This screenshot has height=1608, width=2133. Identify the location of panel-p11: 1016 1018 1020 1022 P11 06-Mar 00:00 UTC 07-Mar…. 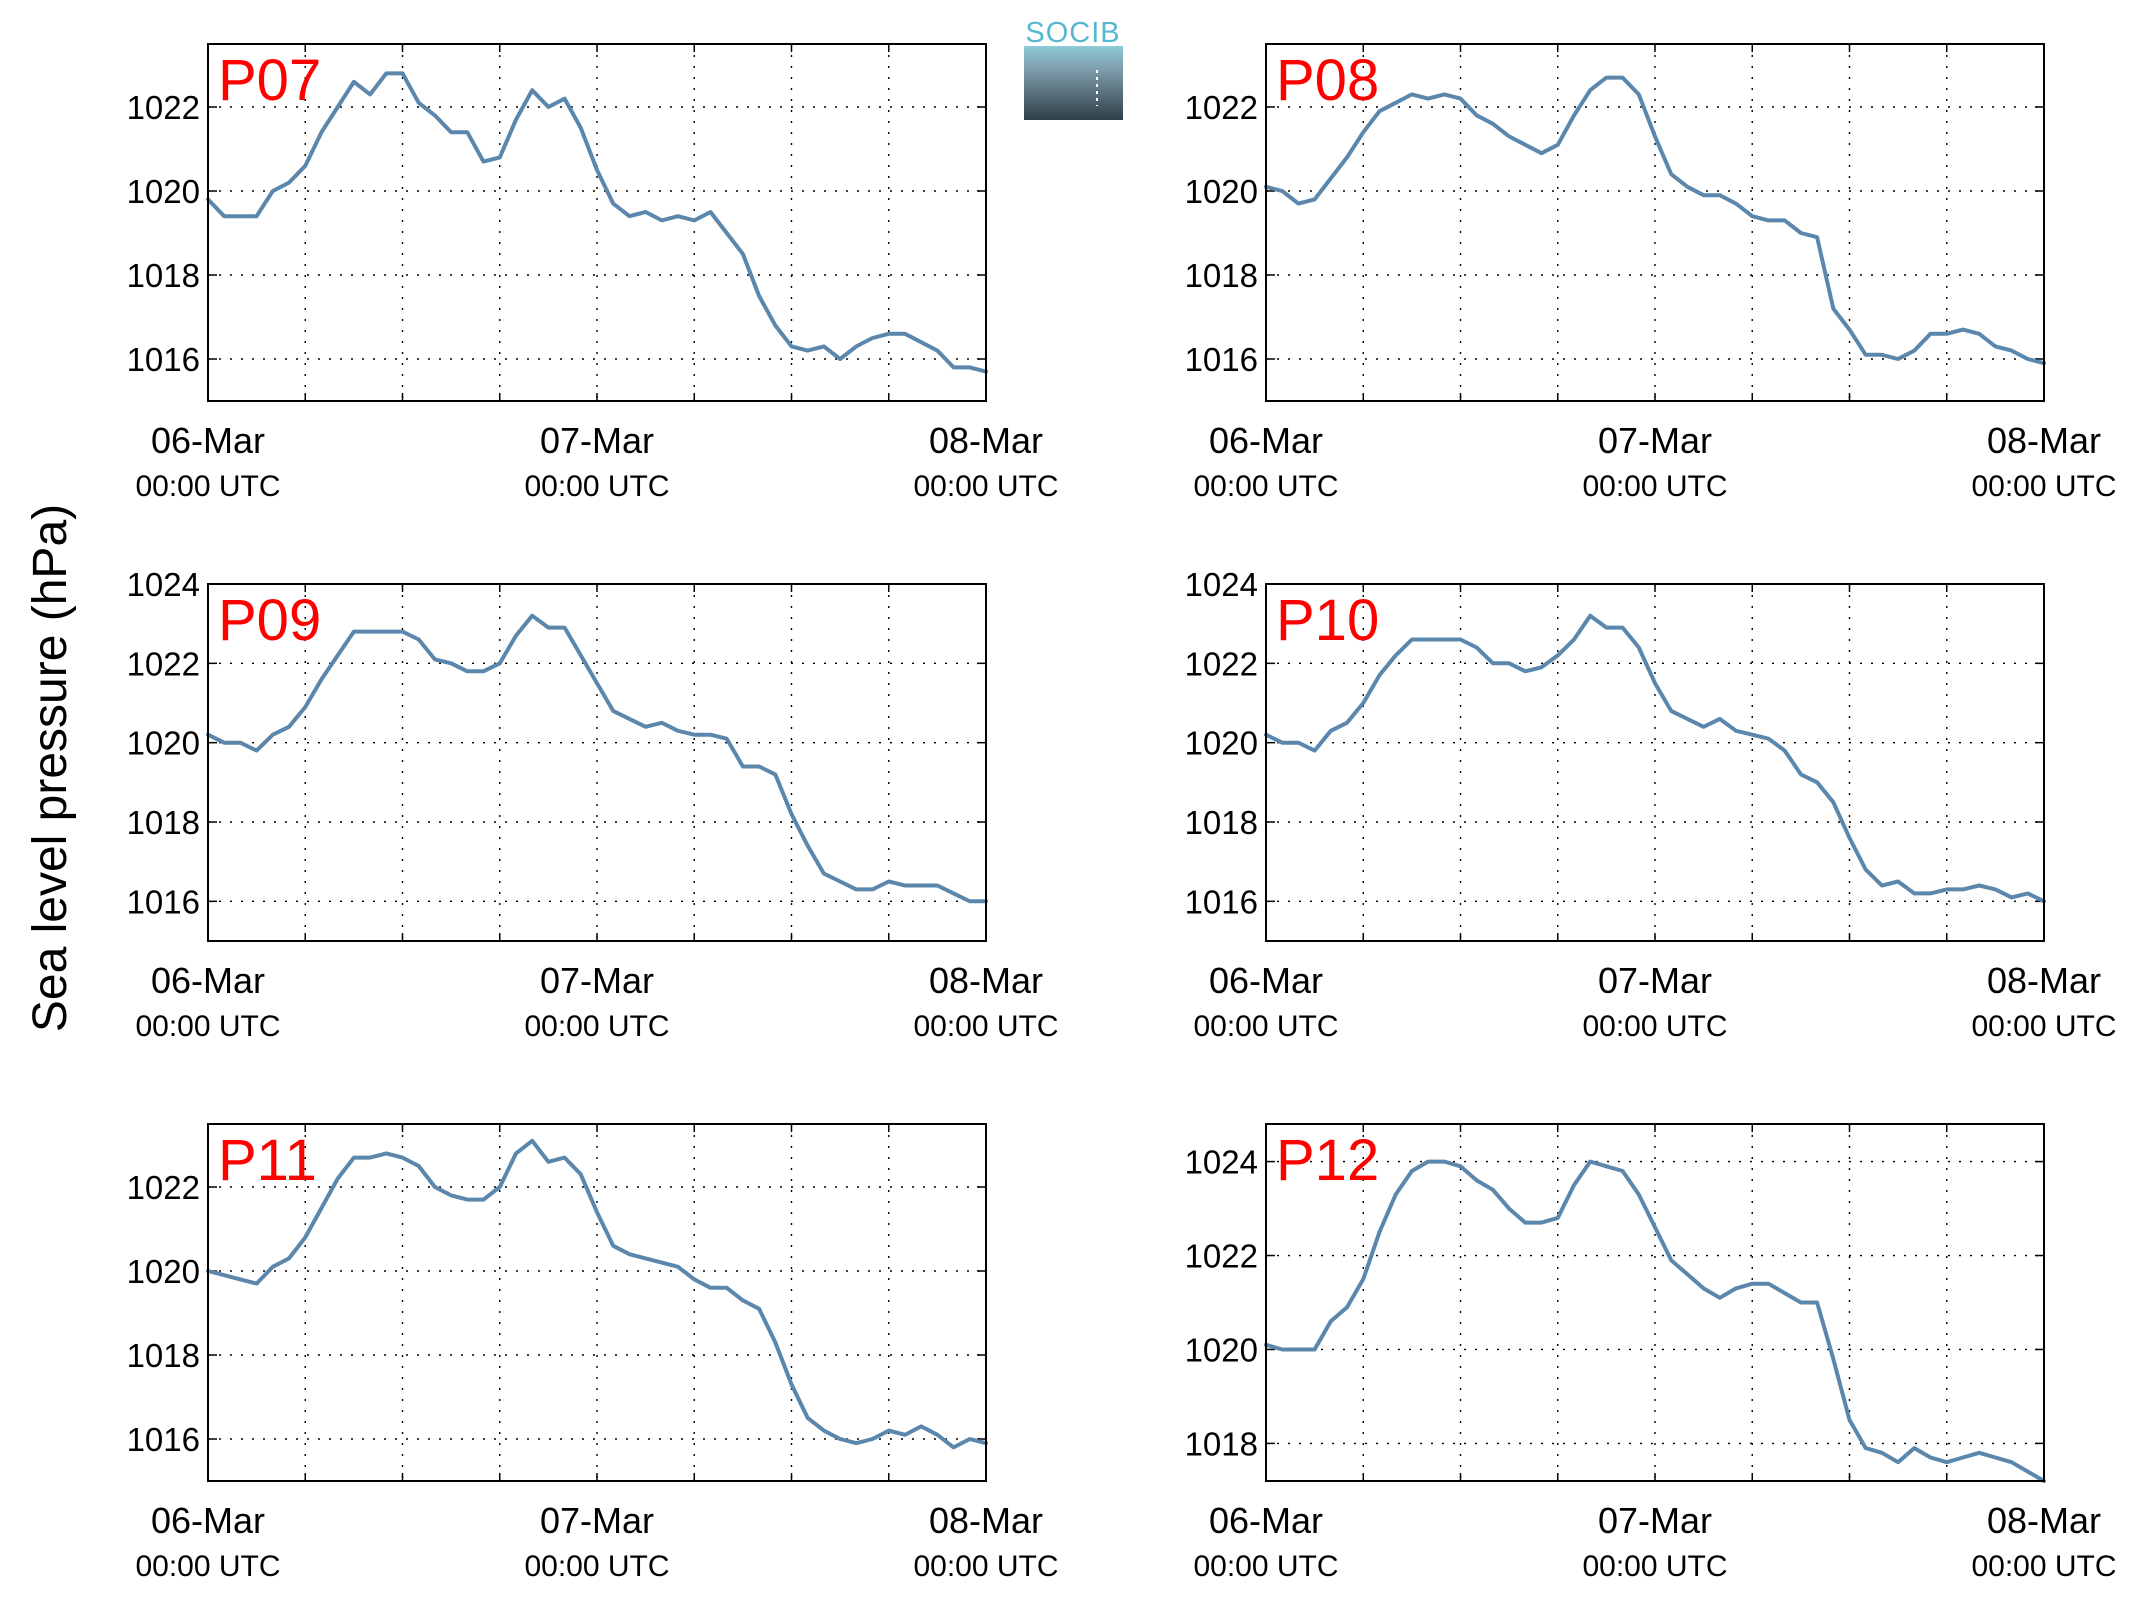
(593, 1353).